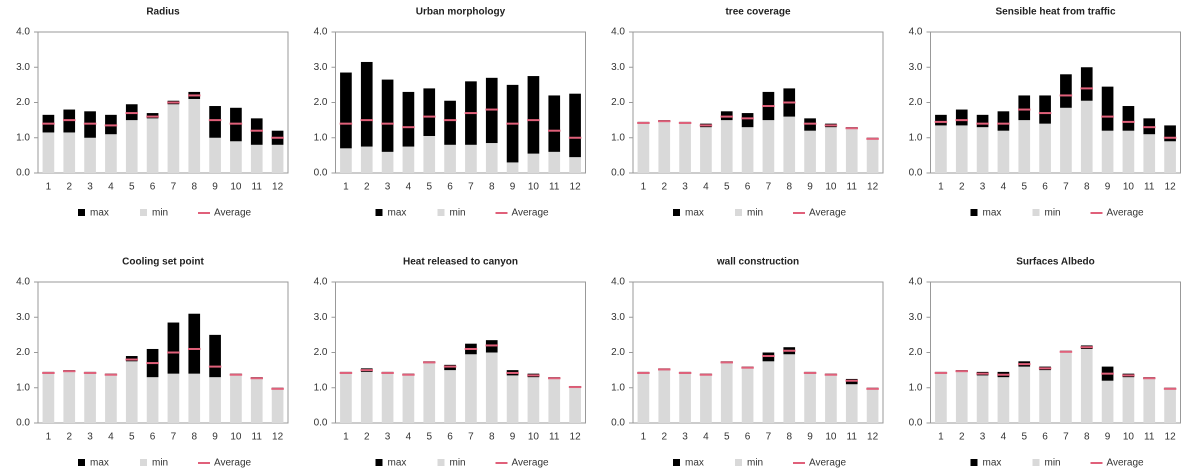 This screenshot has width=1190, height=475. Describe the element at coordinates (215, 187) in the screenshot. I see `x-tick-label: 9` at that location.